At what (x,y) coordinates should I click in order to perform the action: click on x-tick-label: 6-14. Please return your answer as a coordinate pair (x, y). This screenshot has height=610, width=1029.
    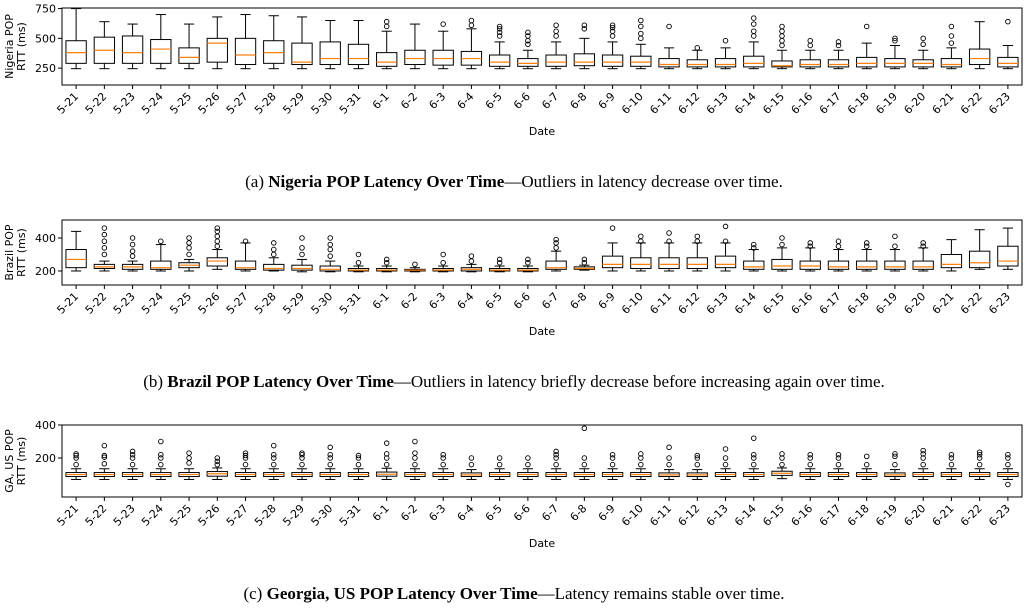
    Looking at the image, I should click on (745, 303).